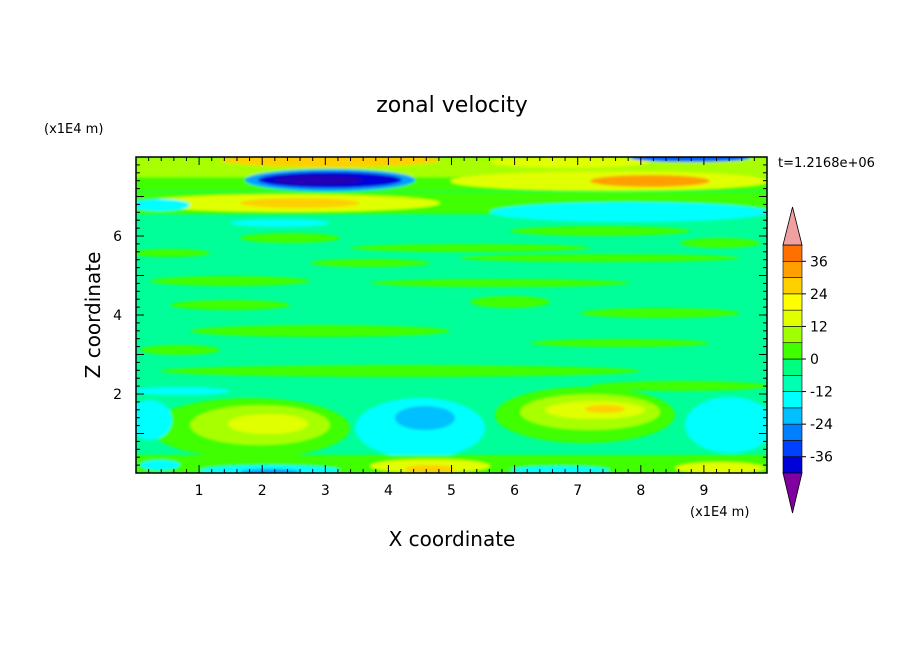 The image size is (904, 654). Describe the element at coordinates (819, 262) in the screenshot. I see `colorbar-tick-label: 36` at that location.